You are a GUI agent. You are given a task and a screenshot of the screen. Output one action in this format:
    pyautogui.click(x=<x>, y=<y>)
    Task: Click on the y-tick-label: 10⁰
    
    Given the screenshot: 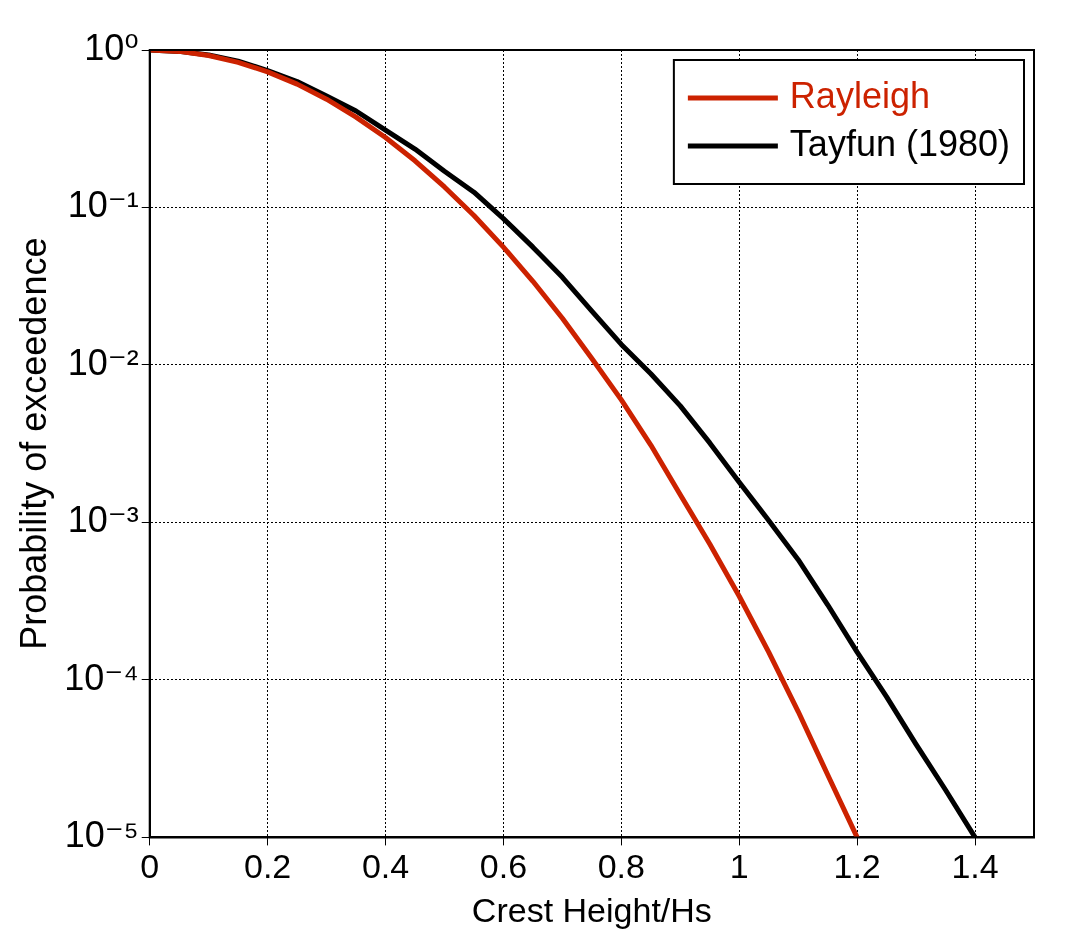 What is the action you would take?
    pyautogui.click(x=111, y=47)
    